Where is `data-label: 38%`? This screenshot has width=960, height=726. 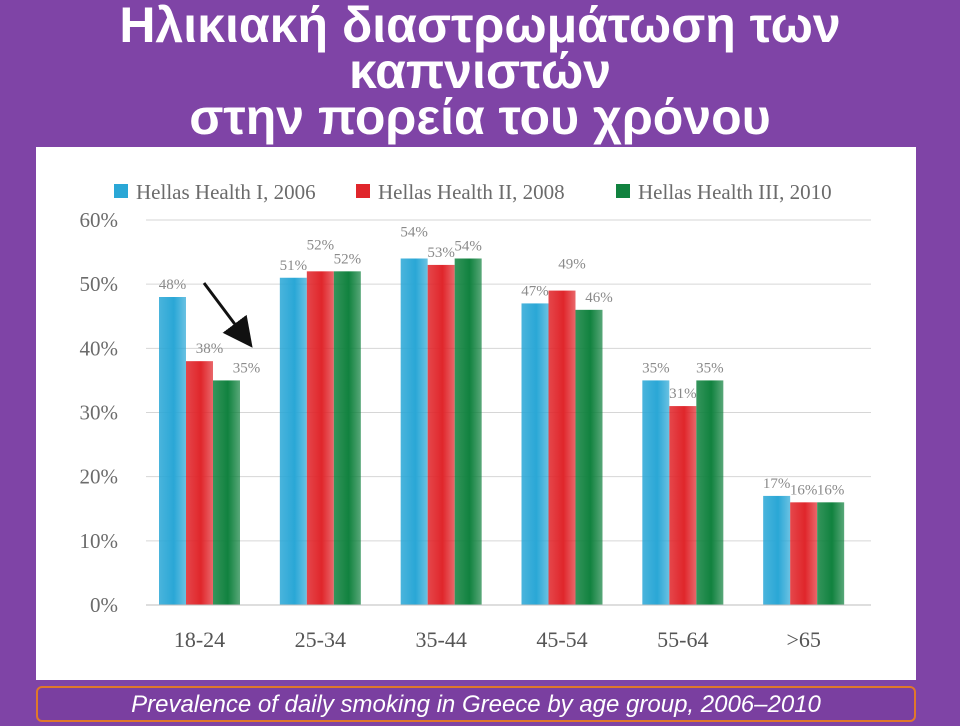 data-label: 38% is located at coordinates (210, 349).